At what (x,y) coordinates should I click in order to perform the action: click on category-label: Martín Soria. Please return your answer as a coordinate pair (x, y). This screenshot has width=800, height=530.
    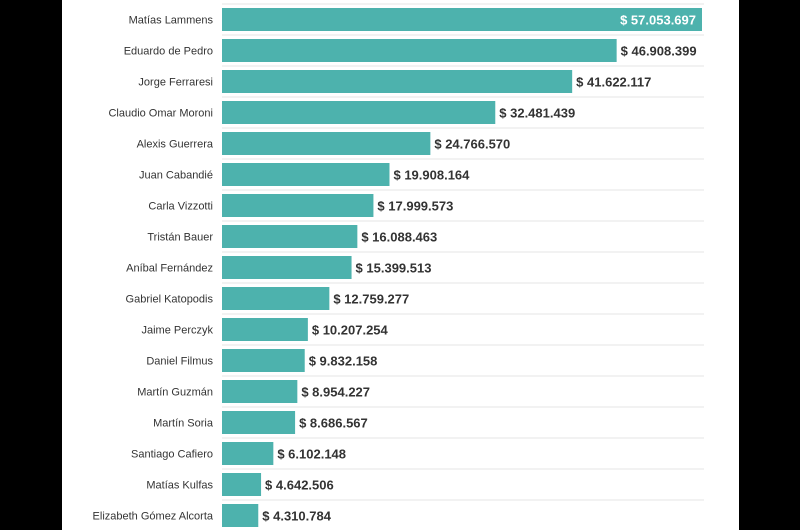
    Looking at the image, I should click on (183, 424).